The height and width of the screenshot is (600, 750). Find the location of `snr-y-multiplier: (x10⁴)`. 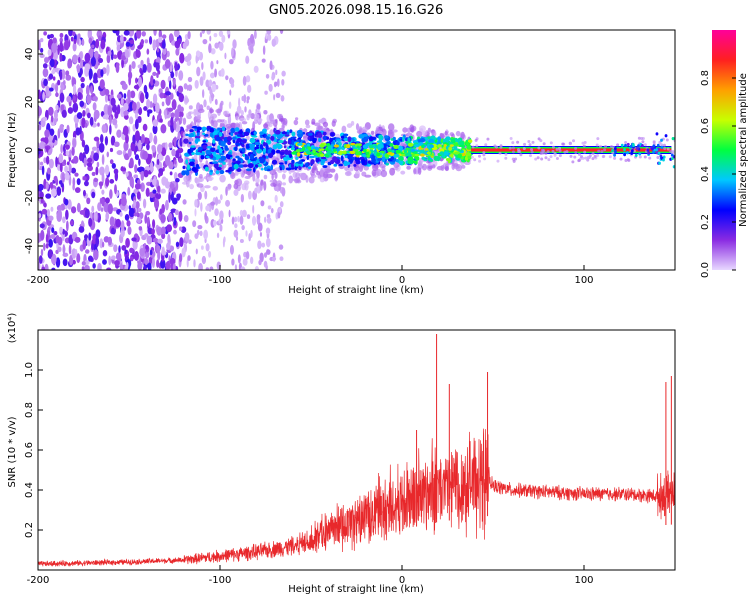

snr-y-multiplier: (x10⁴) is located at coordinates (12, 328).